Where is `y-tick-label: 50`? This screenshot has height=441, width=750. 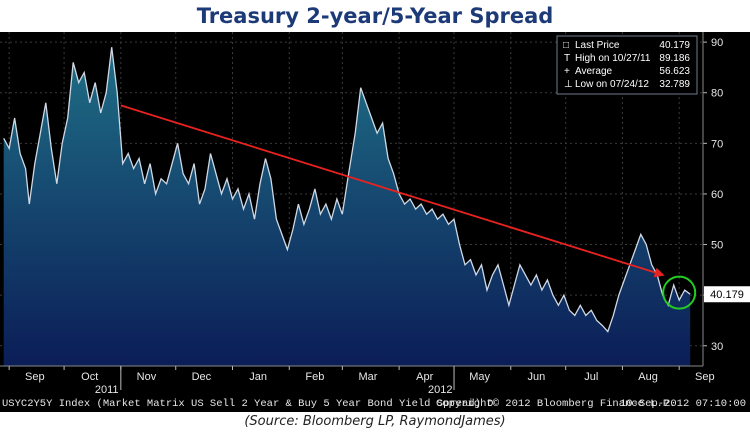
y-tick-label: 50 is located at coordinates (717, 246).